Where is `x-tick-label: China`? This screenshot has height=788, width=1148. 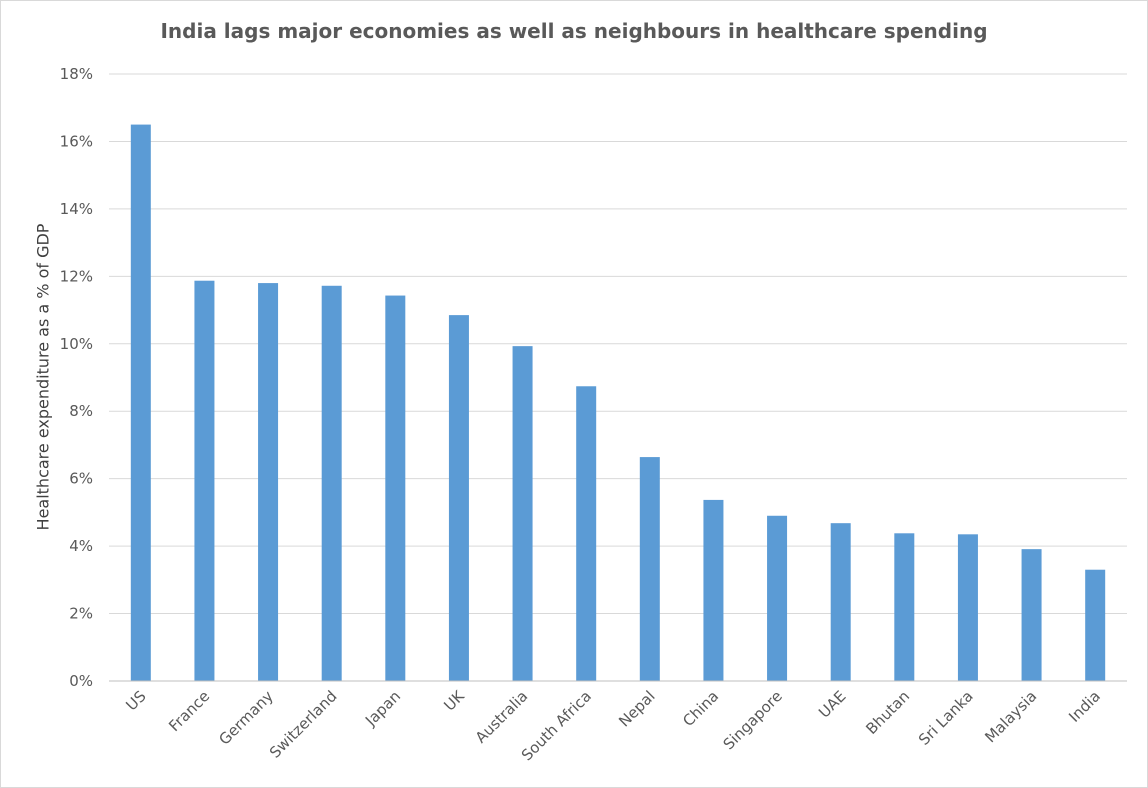
x-tick-label: China is located at coordinates (700, 708).